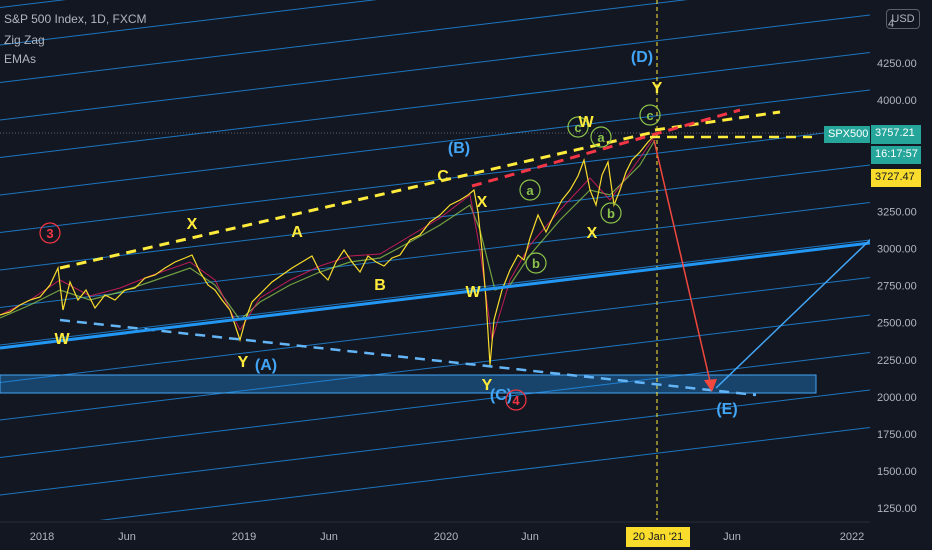  Describe the element at coordinates (726, 409) in the screenshot. I see `wave-label: (E)` at that location.